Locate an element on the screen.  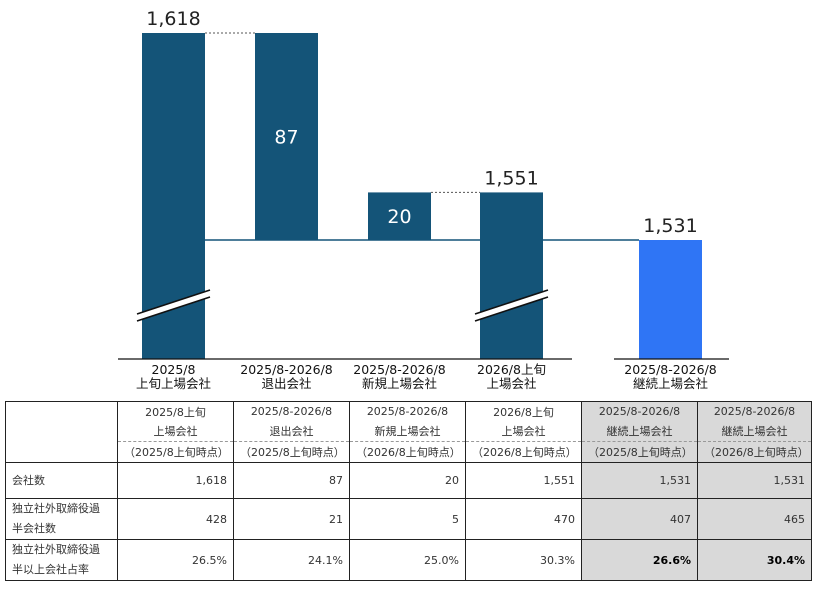
table-cell: 1,618 is located at coordinates (175, 480).